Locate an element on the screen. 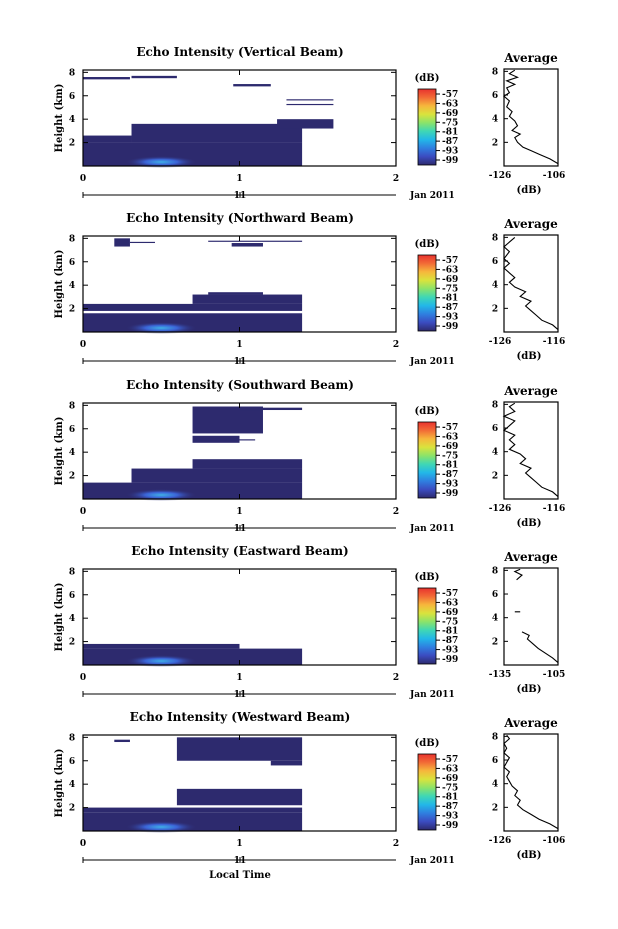 The height and width of the screenshot is (929, 618). avg-profile-line is located at coordinates (531, 283).